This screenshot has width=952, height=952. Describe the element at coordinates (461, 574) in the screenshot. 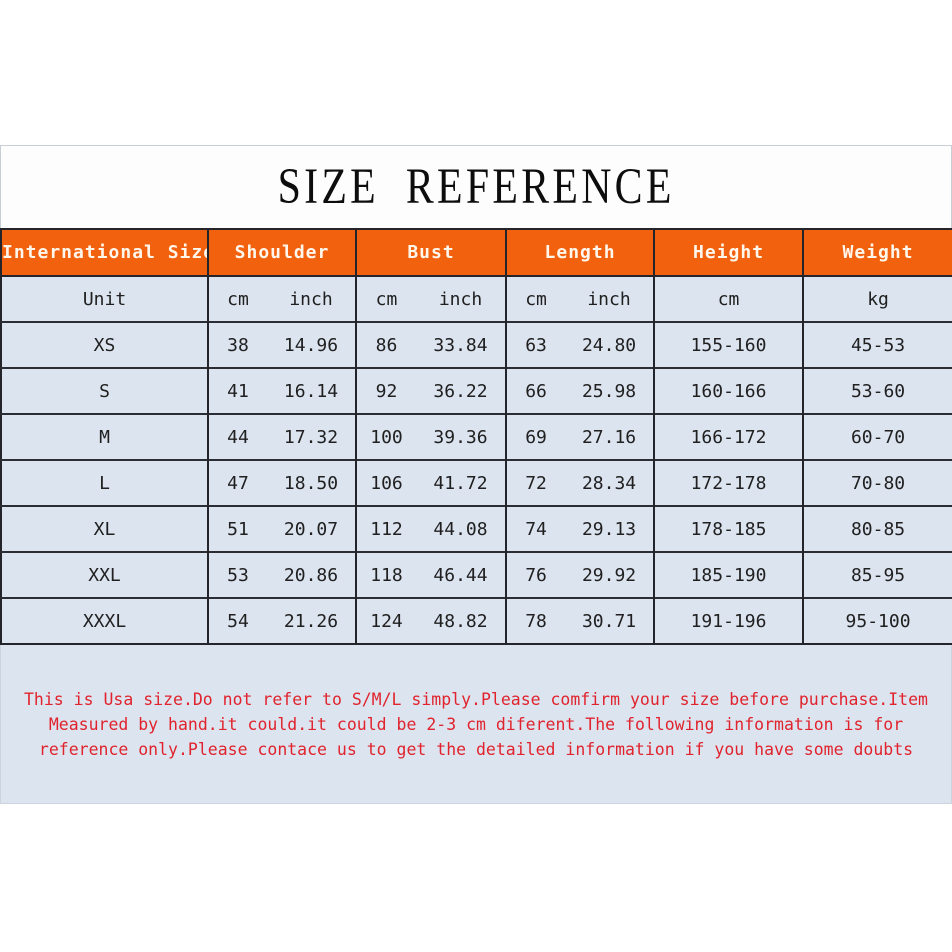

I see `value-cell: 46.44` at that location.